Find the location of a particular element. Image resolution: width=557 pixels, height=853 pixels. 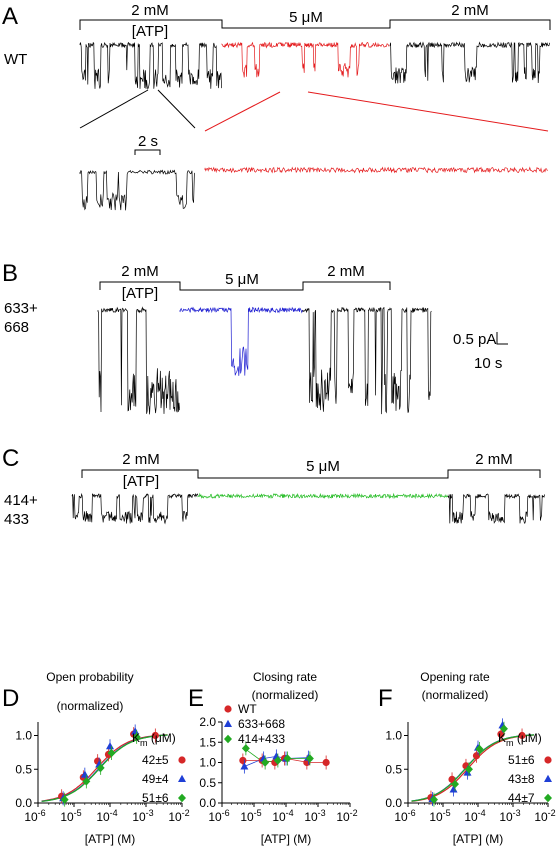

chart-d-title-2: (normalized) is located at coordinates (90, 706).